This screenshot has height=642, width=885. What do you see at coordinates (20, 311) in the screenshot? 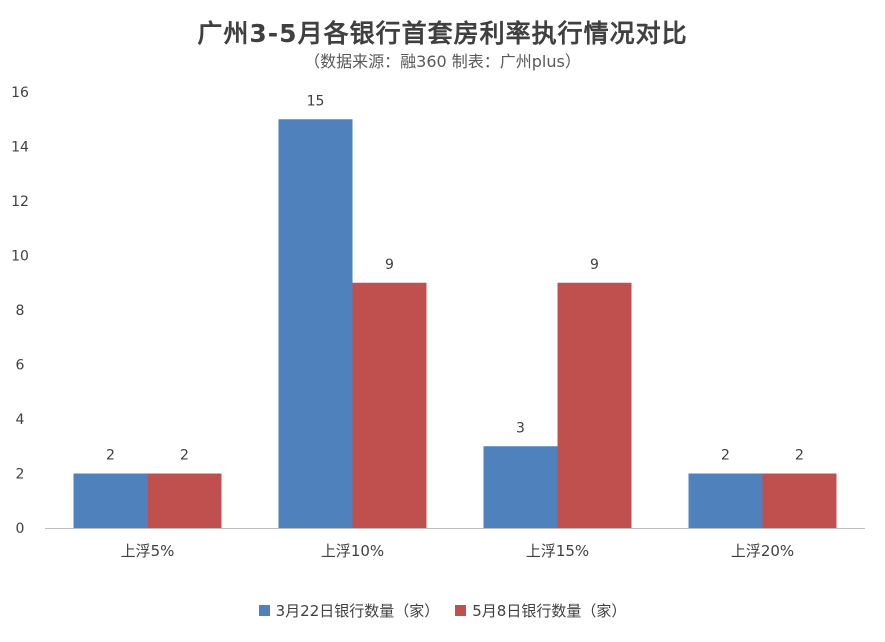
I see `y-tick-label: 8` at bounding box center [20, 311].